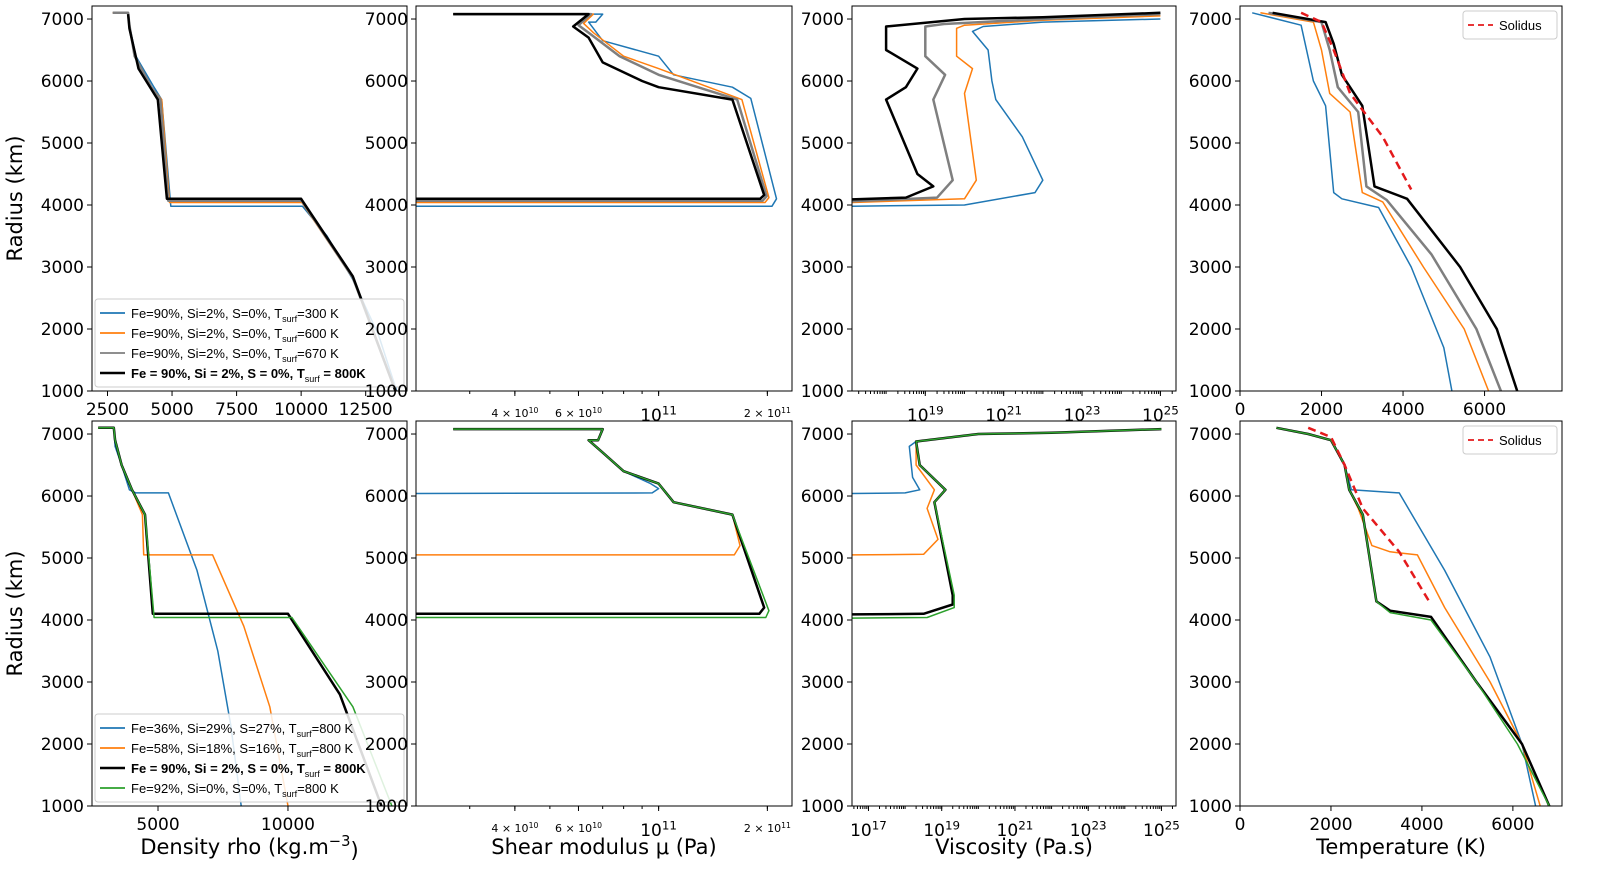 The height and width of the screenshot is (884, 1600). I want to click on legend-label: Fe=58%, Si=18%, S=16%, Tsurf=800 K, so click(242, 750).